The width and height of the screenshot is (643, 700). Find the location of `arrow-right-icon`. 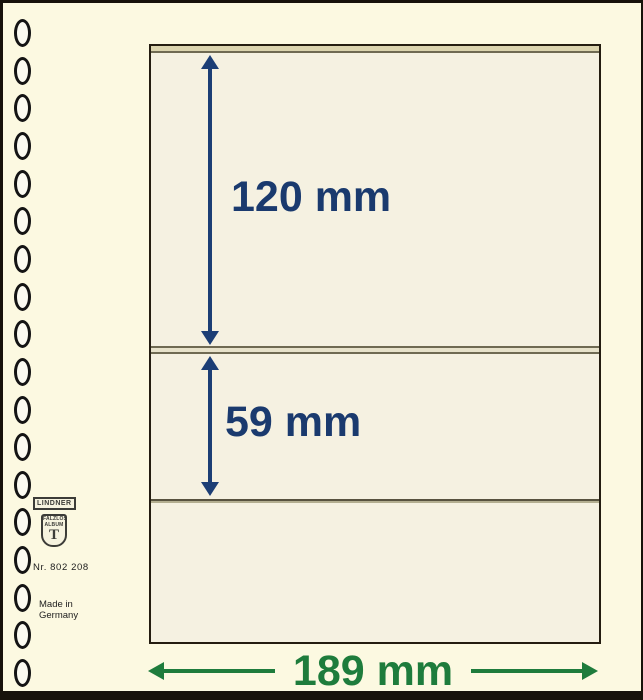

arrow-right-icon is located at coordinates (534, 671).